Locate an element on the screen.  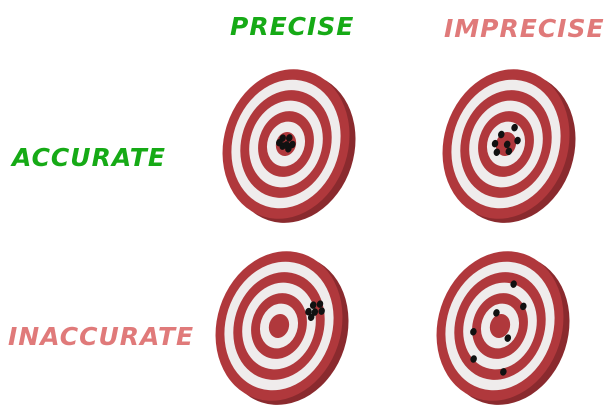
imprecise-column-label: IMPRECISE is located at coordinates (524, 28).